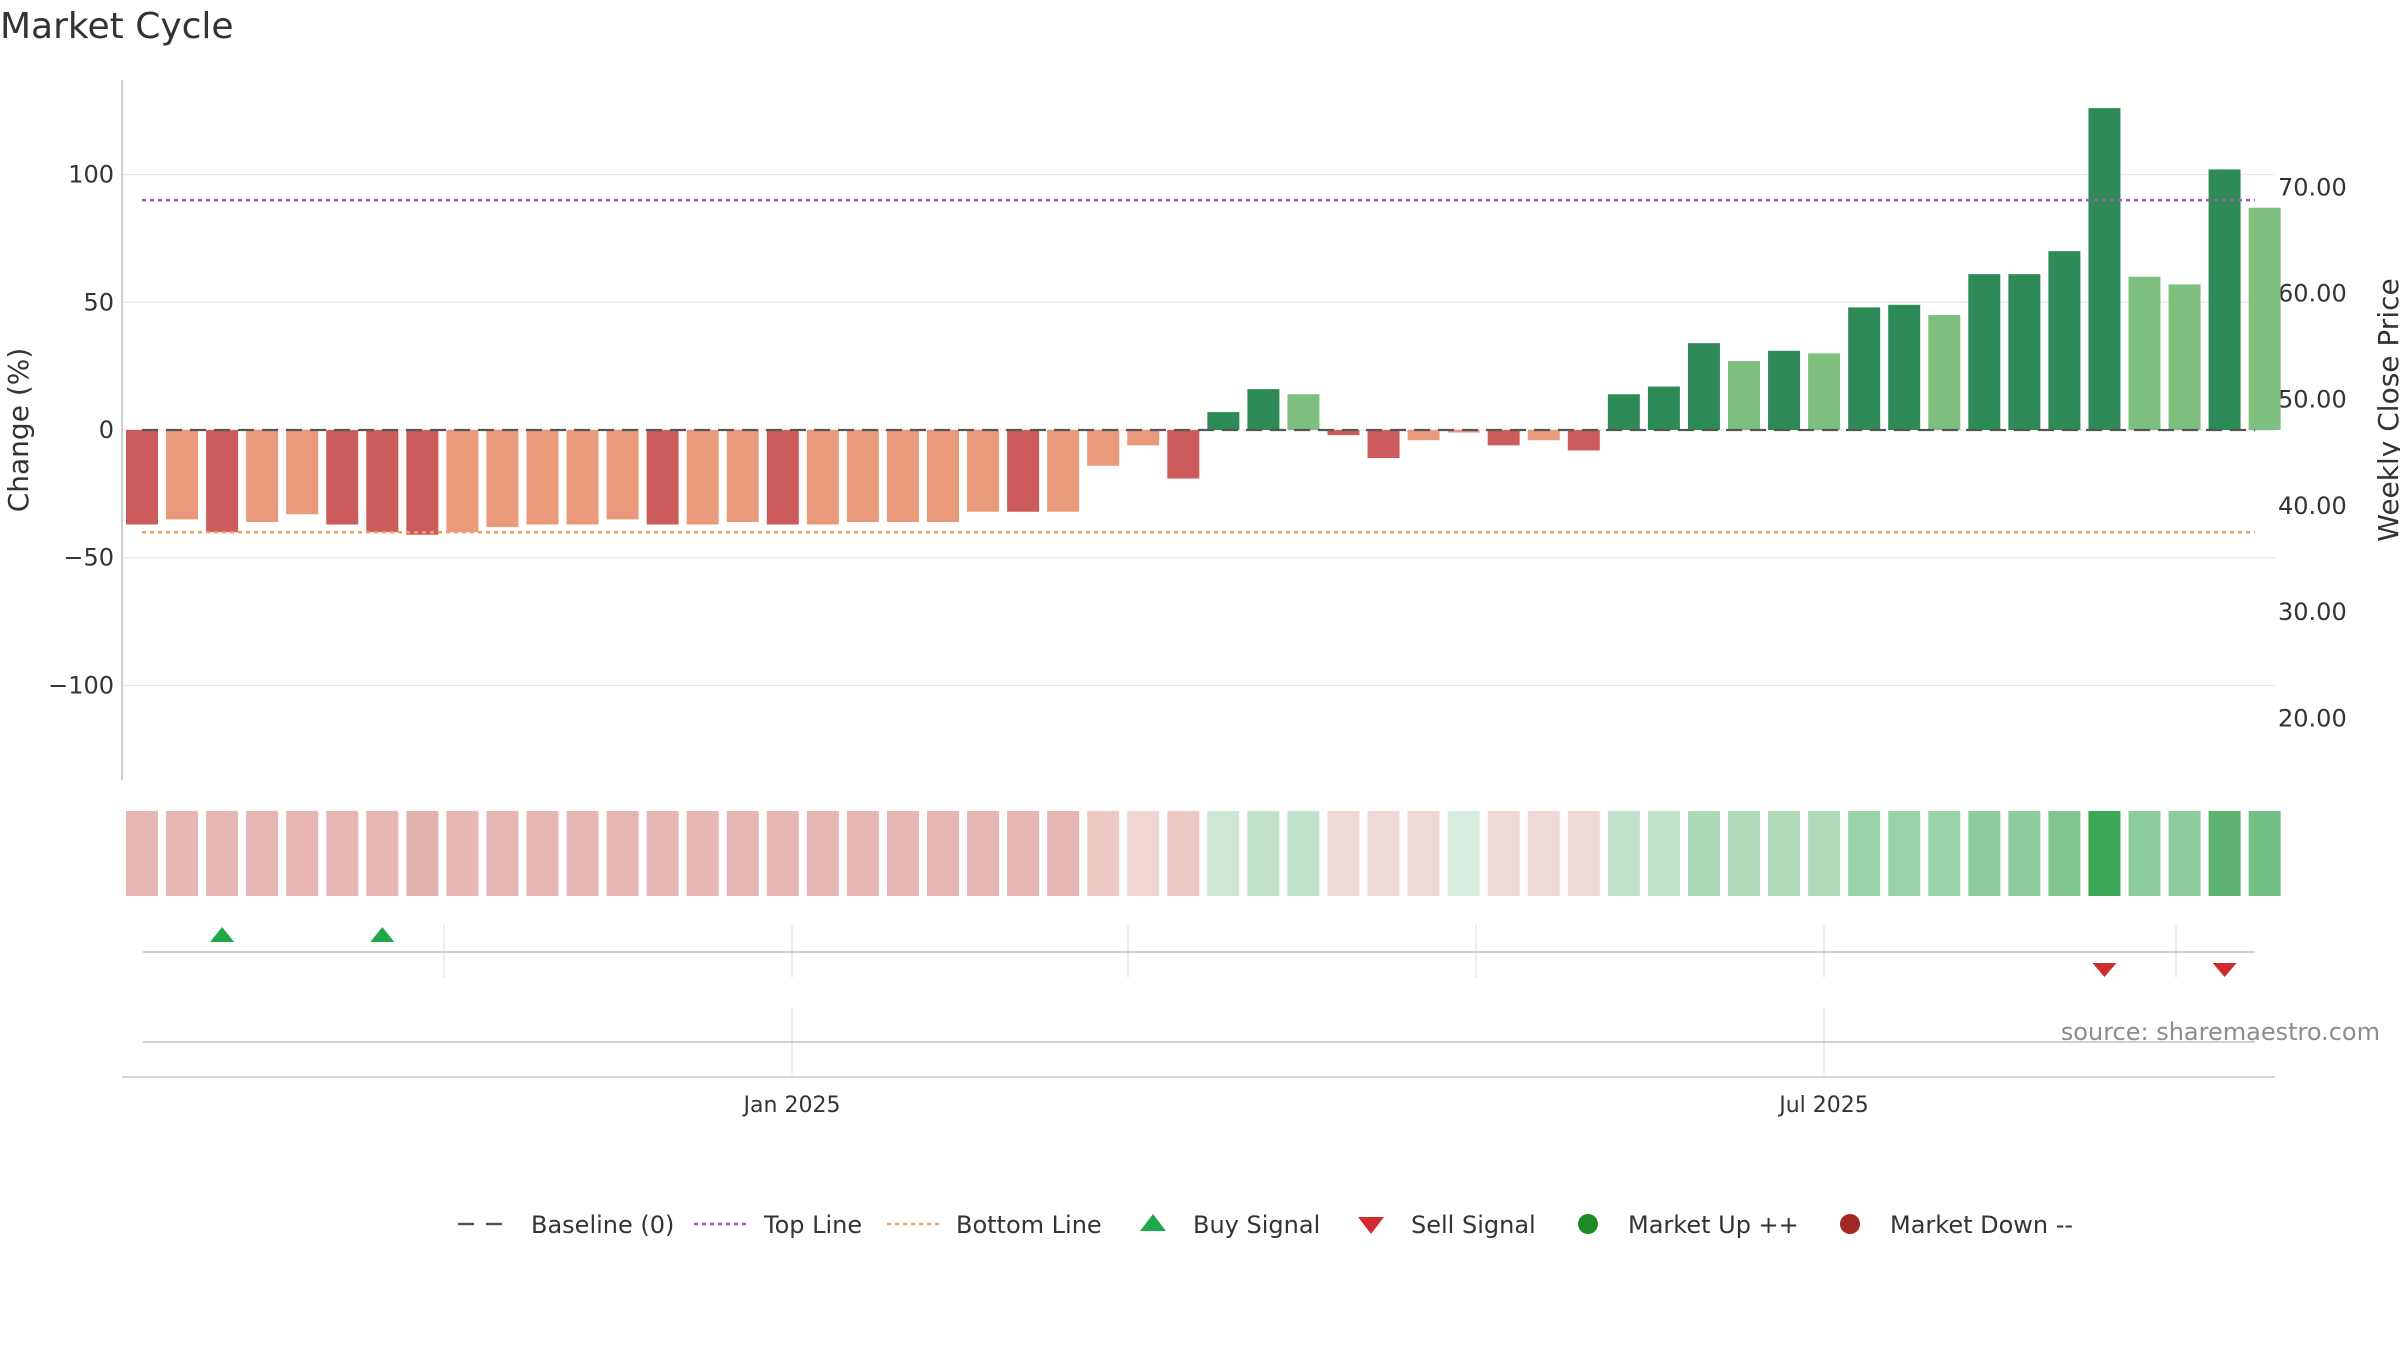 The height and width of the screenshot is (1350, 2400). I want to click on legend-label: Sell Signal, so click(1473, 1225).